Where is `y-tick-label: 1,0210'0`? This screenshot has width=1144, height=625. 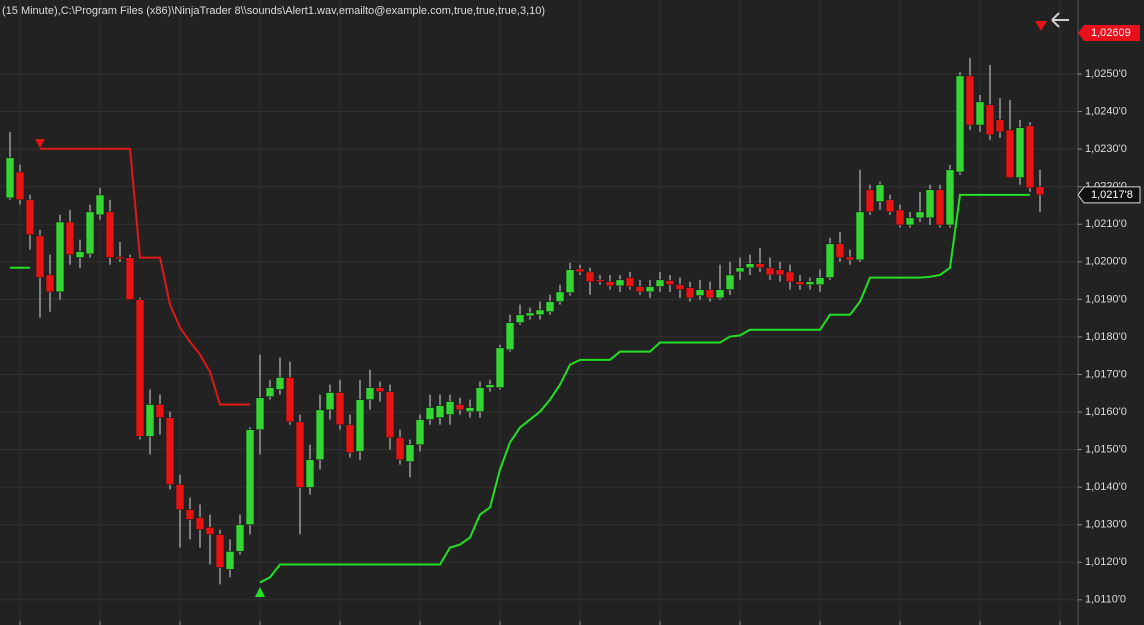 y-tick-label: 1,0210'0 is located at coordinates (1106, 224).